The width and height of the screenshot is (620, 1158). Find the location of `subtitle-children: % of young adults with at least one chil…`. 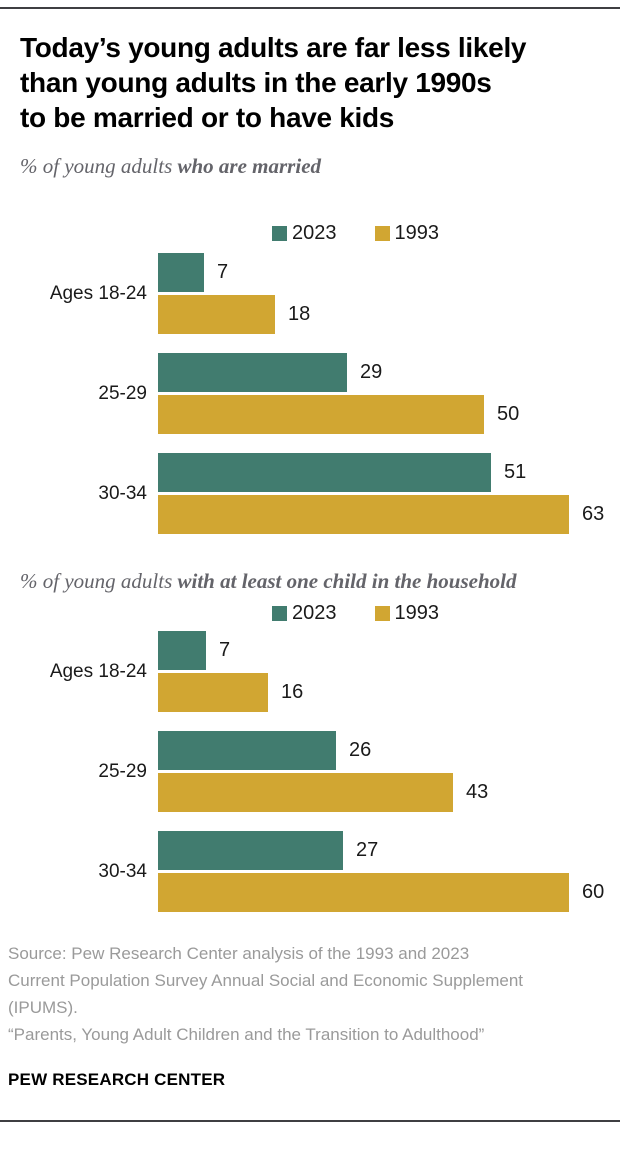

subtitle-children: % of young adults with at least one chil… is located at coordinates (280, 581).